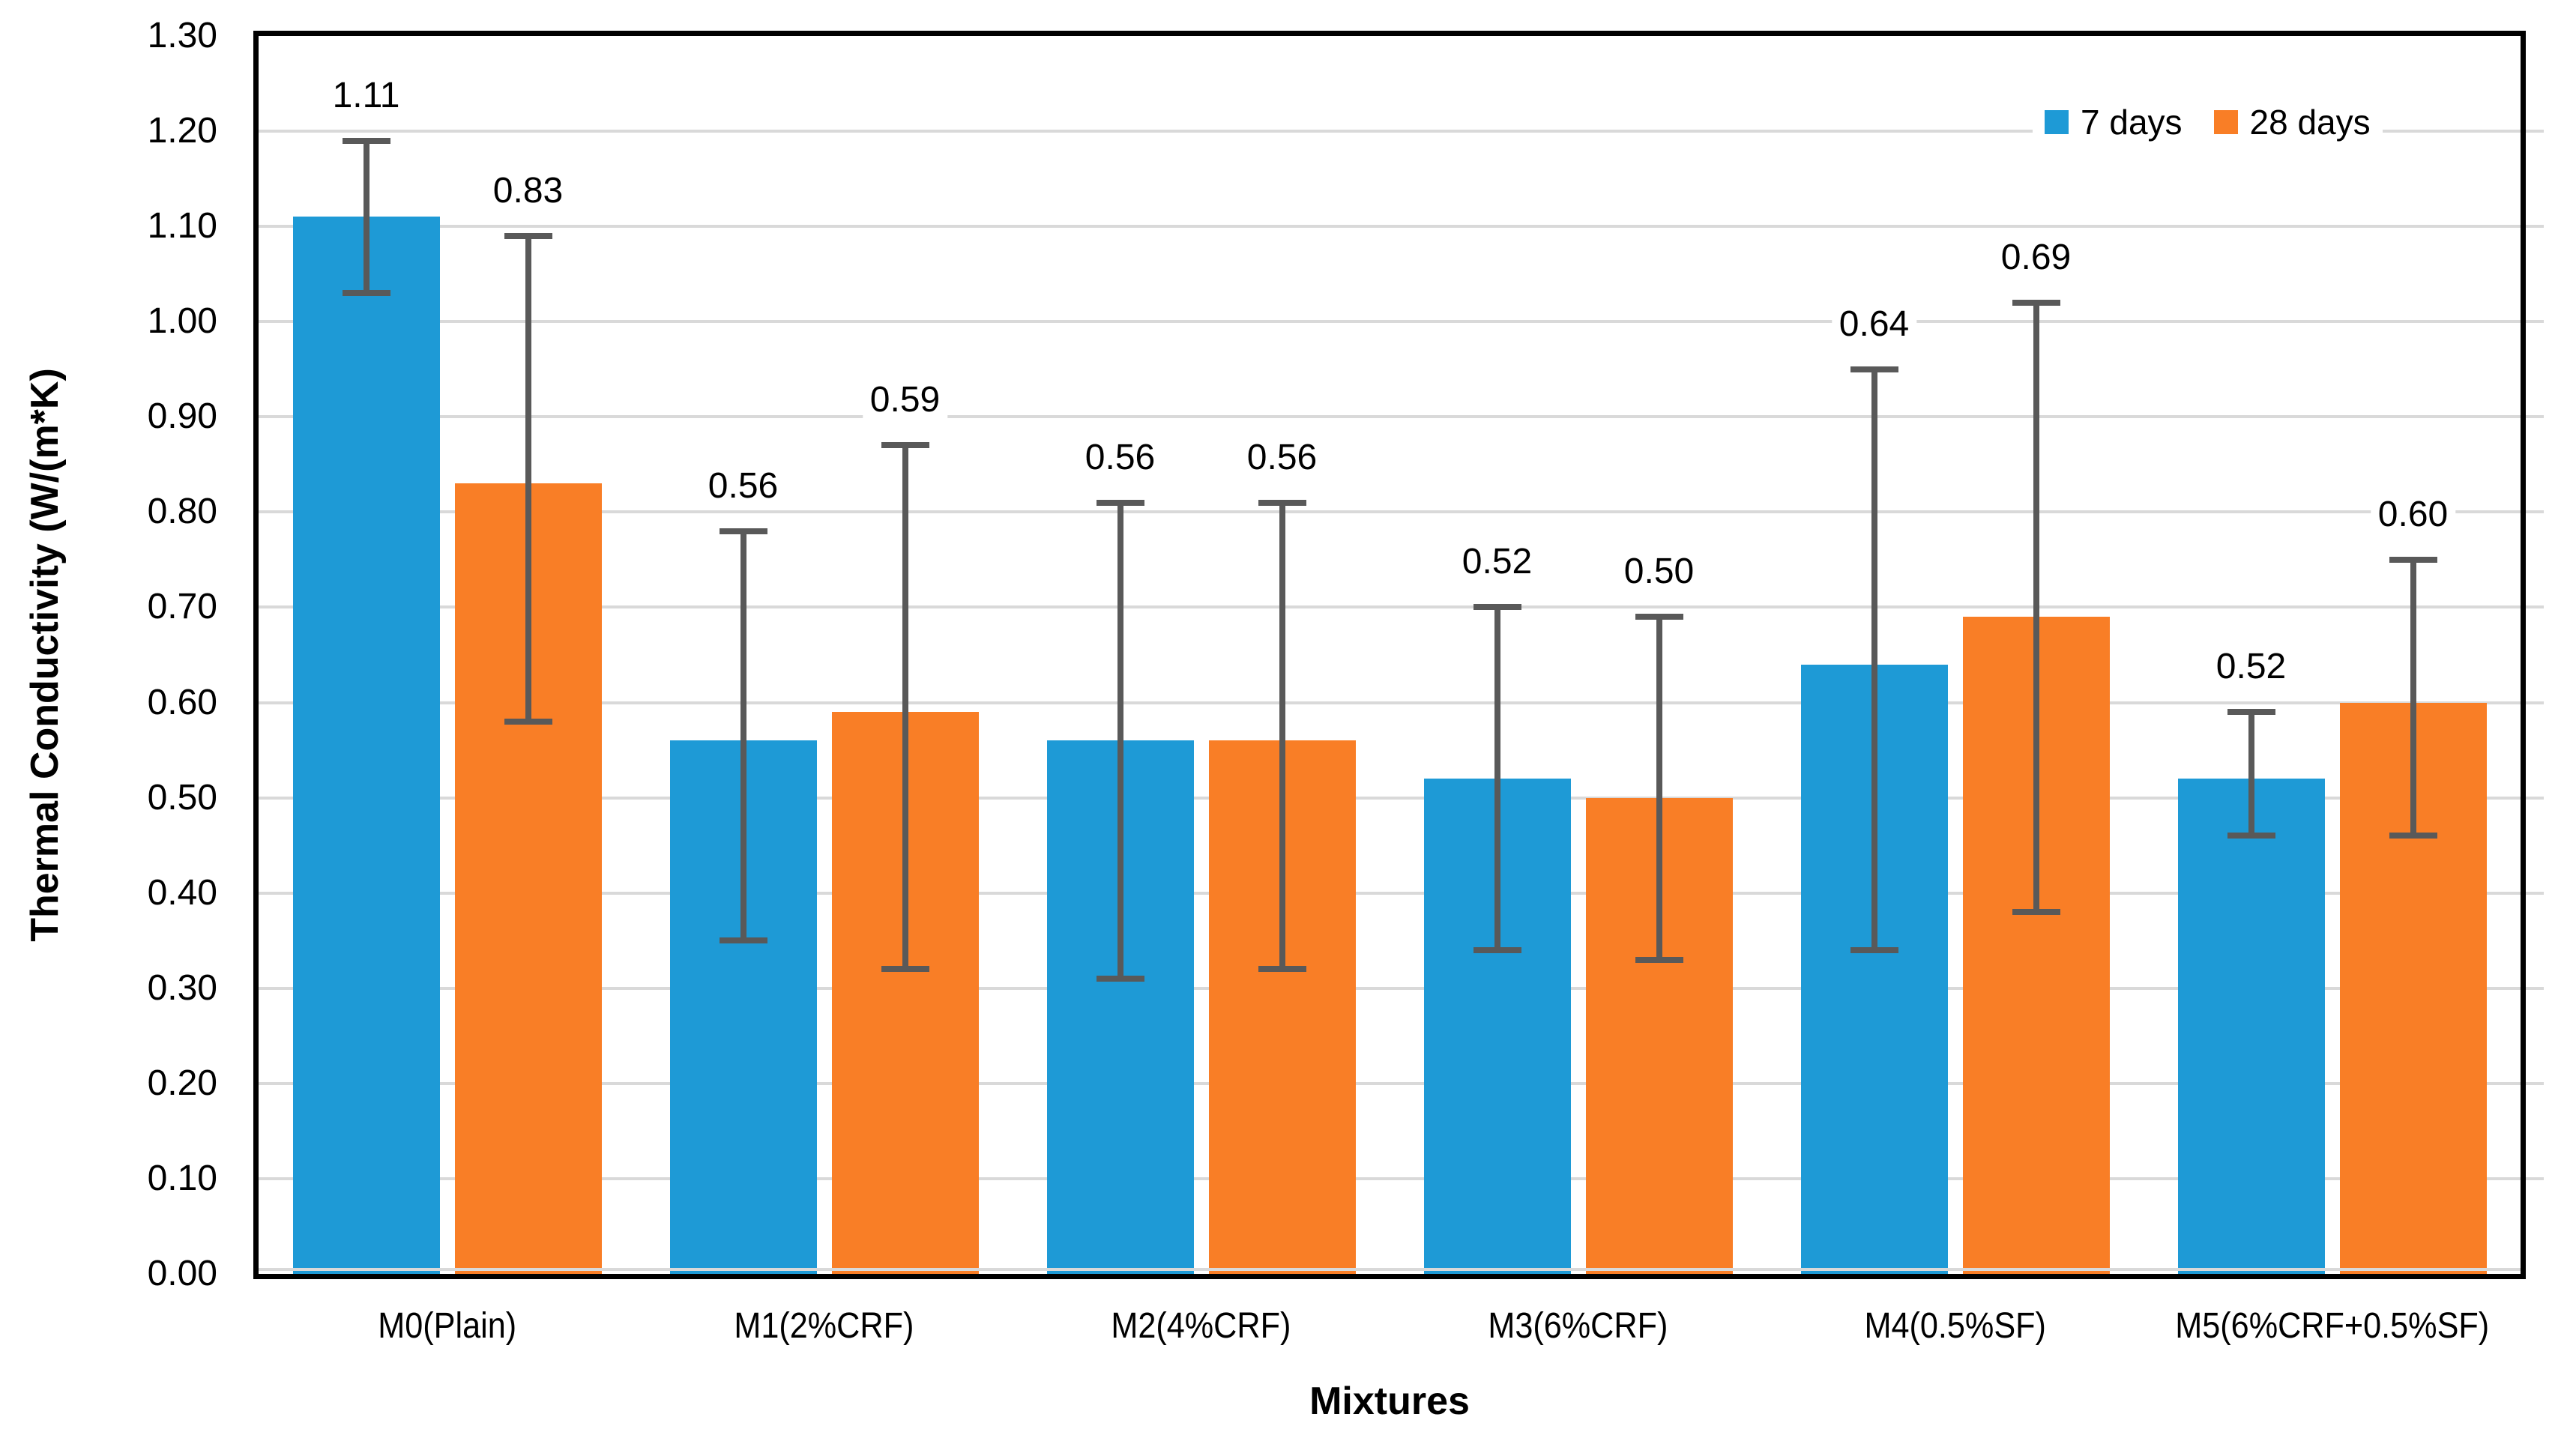  Describe the element at coordinates (1389, 1401) in the screenshot. I see `x-axis-title: Mixtures` at that location.